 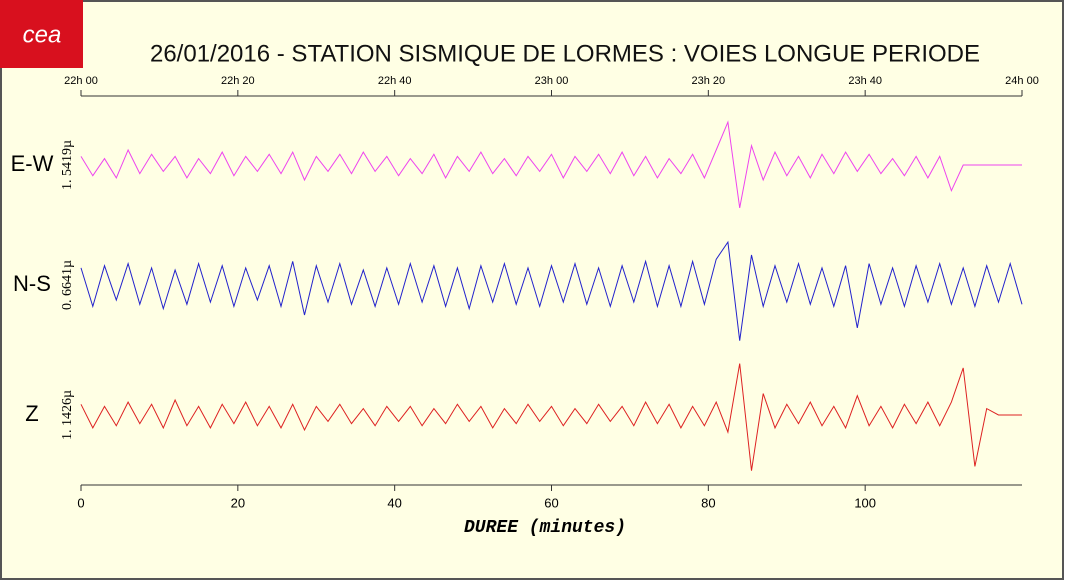 I want to click on logo-box, so click(x=41, y=34).